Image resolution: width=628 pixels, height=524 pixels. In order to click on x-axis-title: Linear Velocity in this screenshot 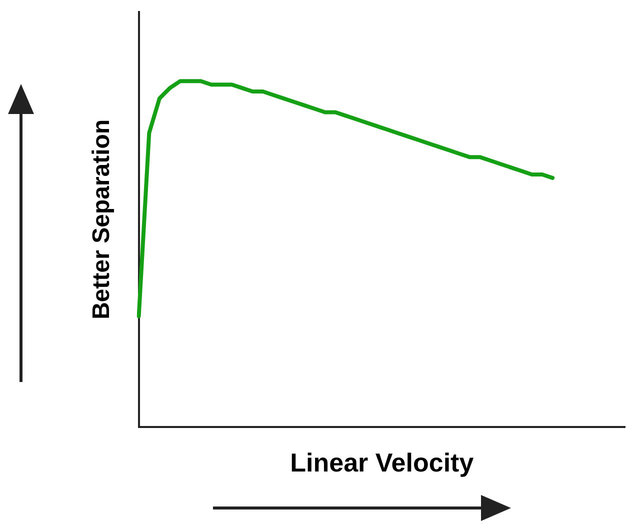, I will do `click(382, 463)`.